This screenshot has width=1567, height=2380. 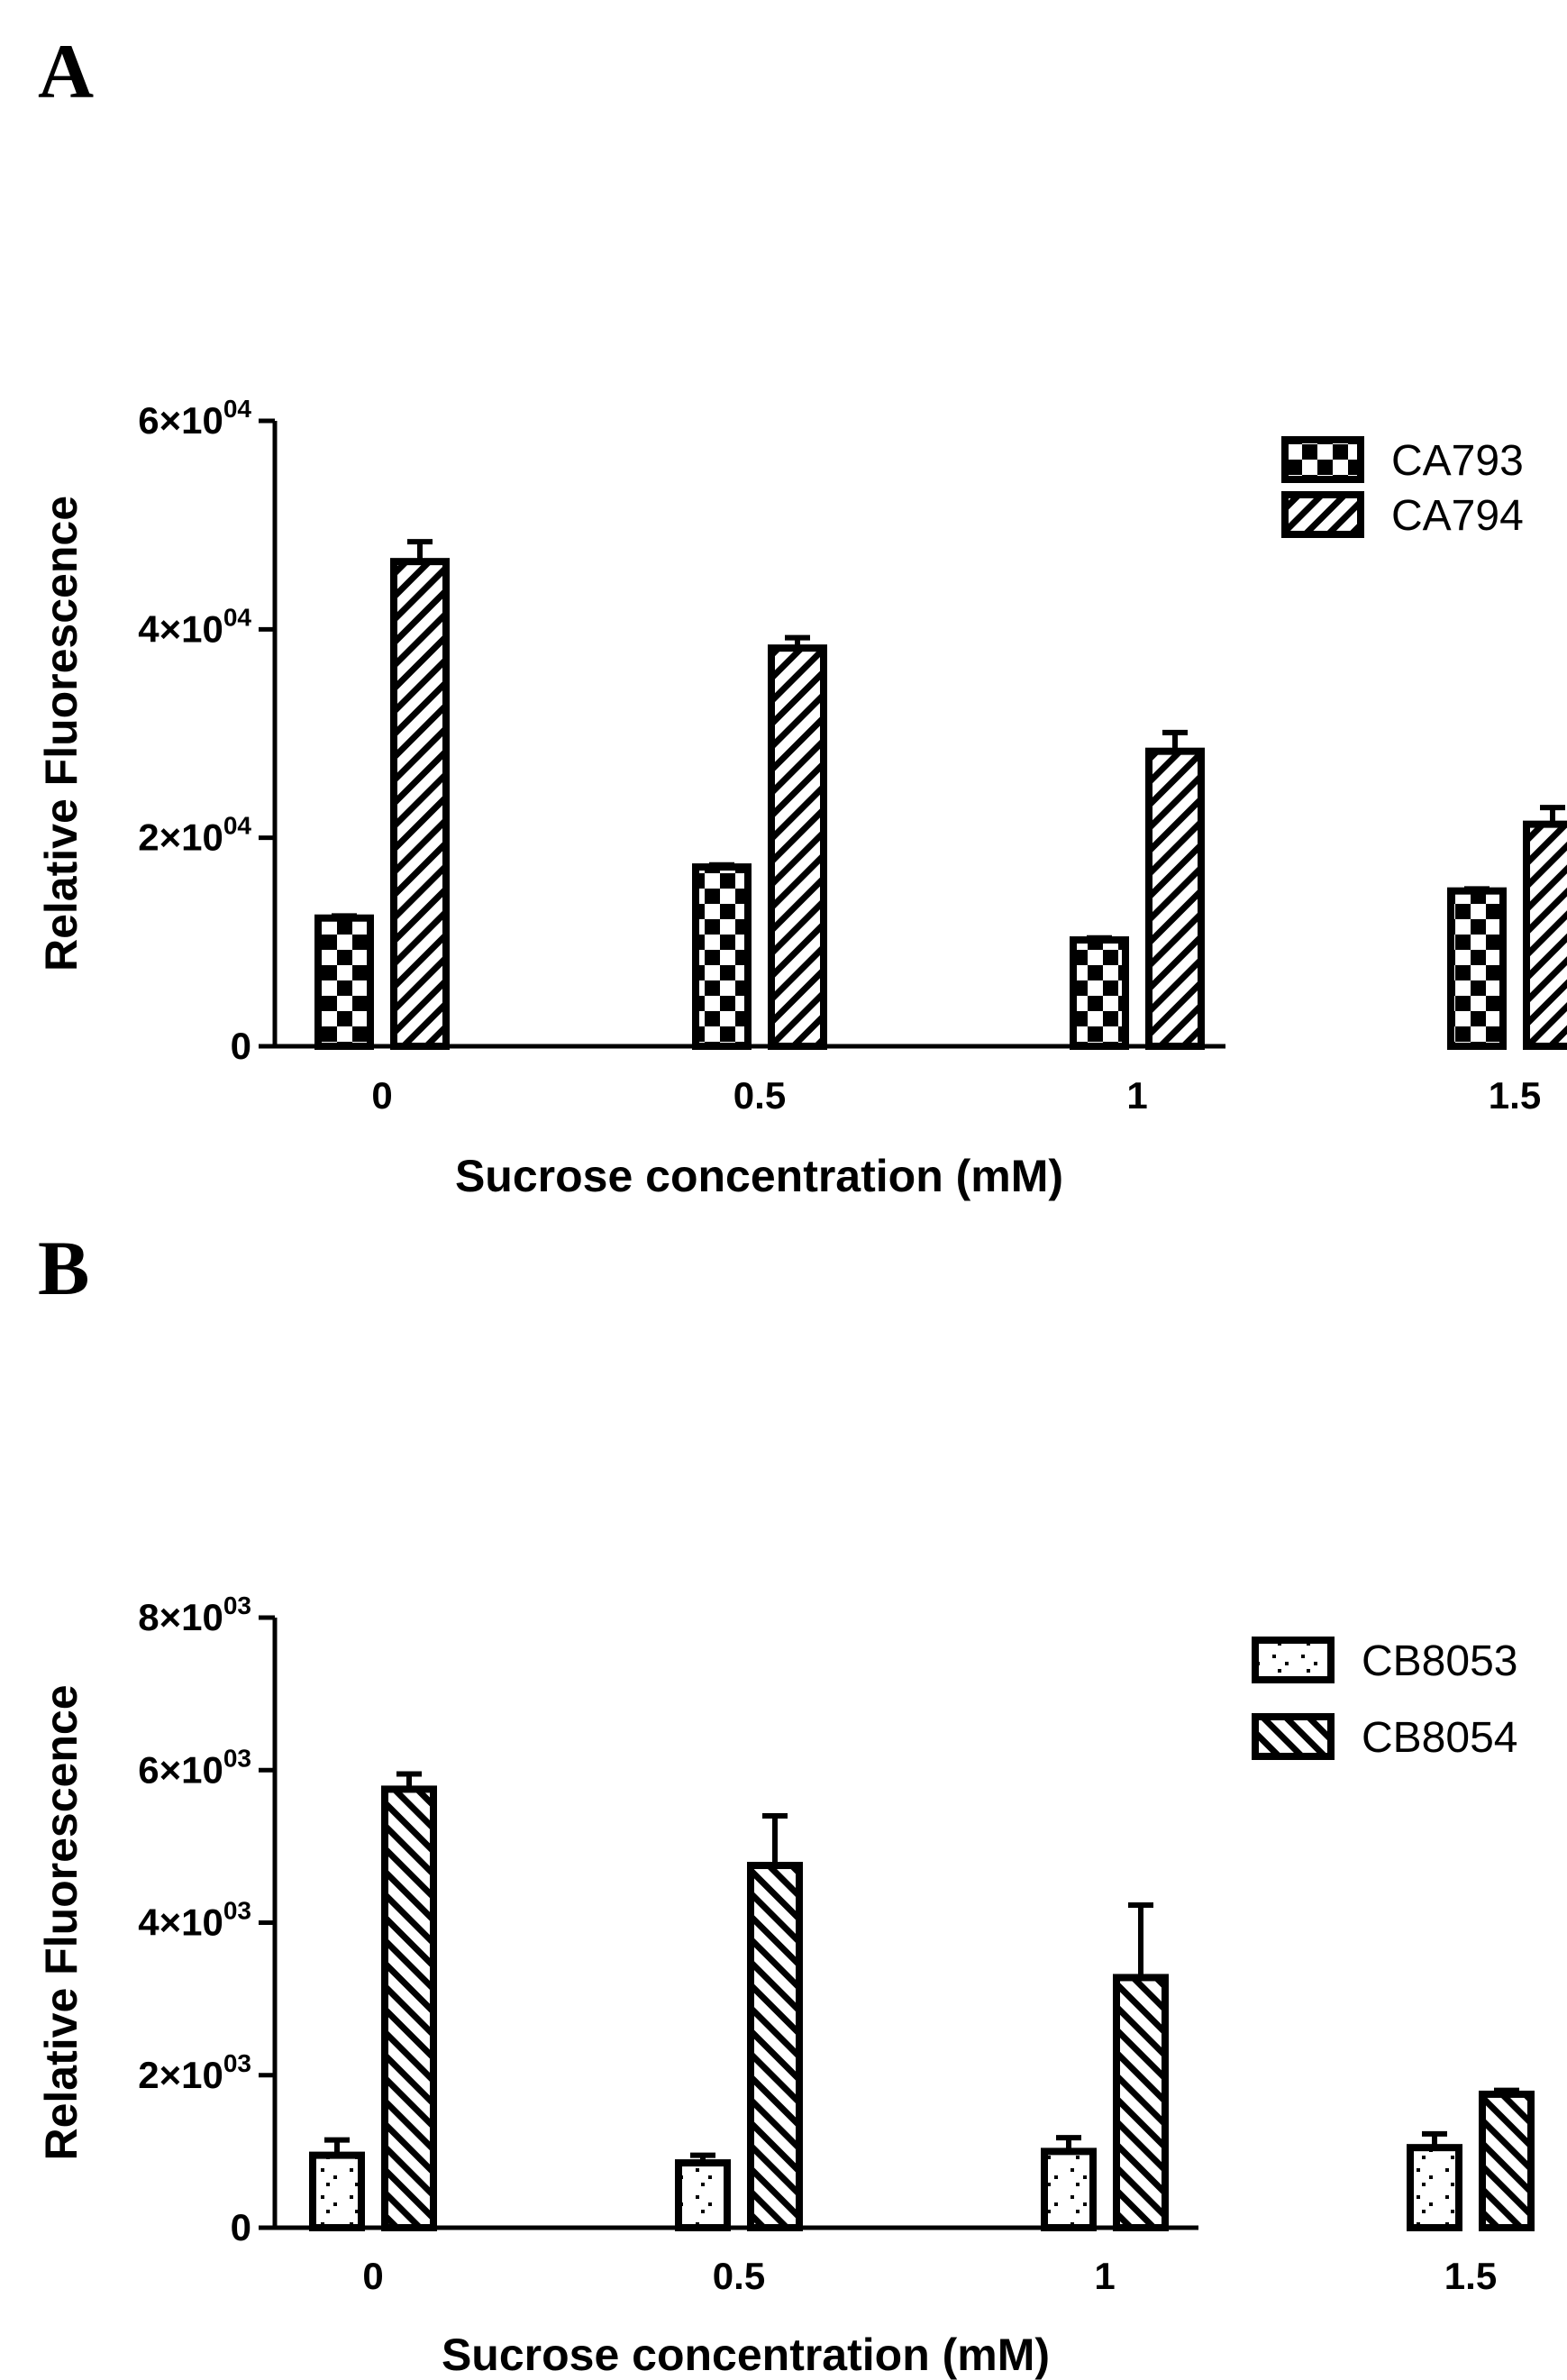 I want to click on panel-a-x-tick-label: 0.5, so click(x=759, y=1095).